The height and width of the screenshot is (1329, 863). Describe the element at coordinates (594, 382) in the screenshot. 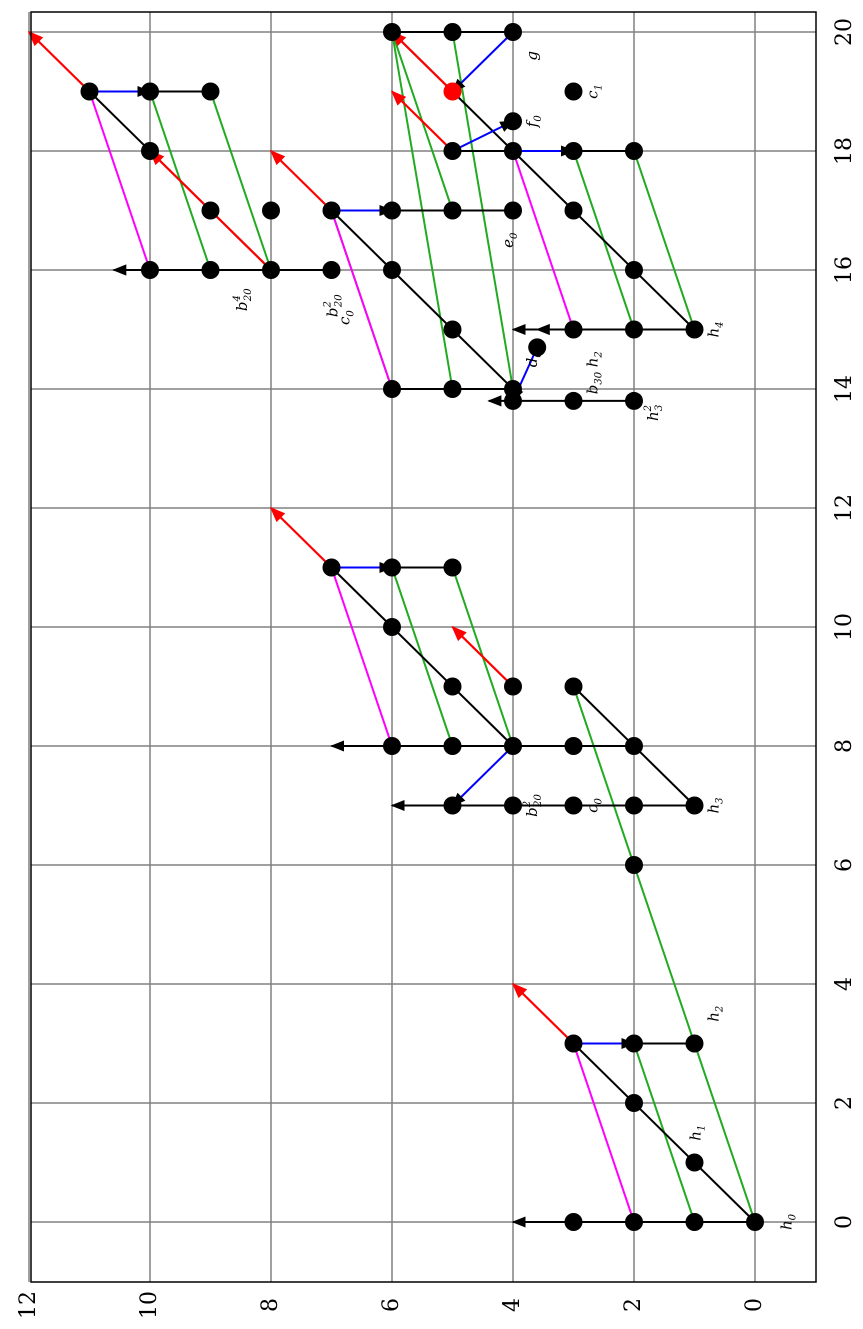

I see `point-label: b30` at that location.